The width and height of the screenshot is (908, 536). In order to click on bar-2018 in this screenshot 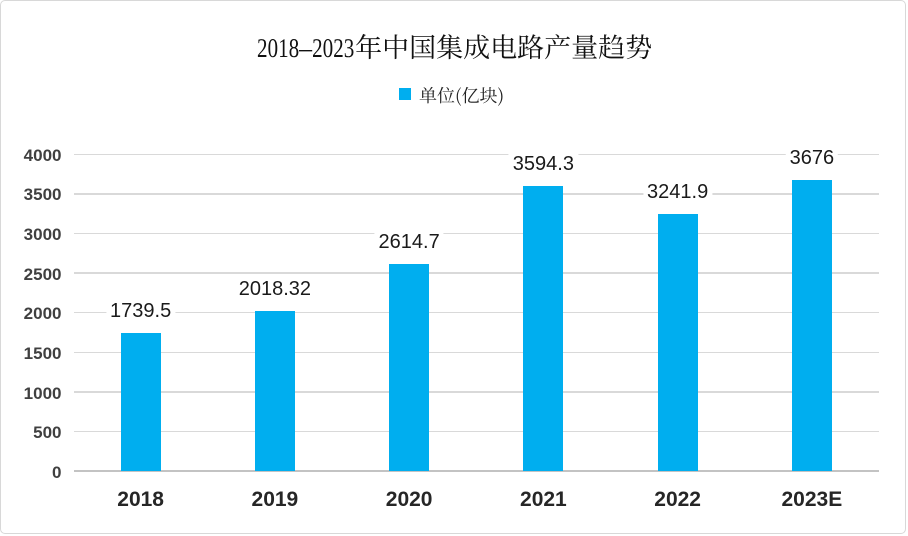, I will do `click(140, 402)`.